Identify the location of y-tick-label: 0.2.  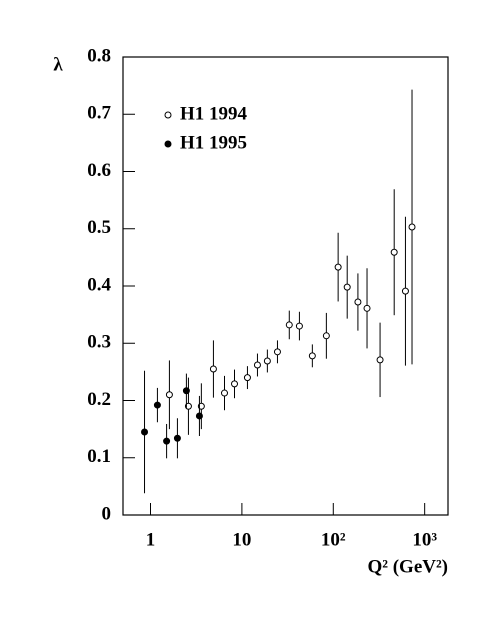
(99, 399).